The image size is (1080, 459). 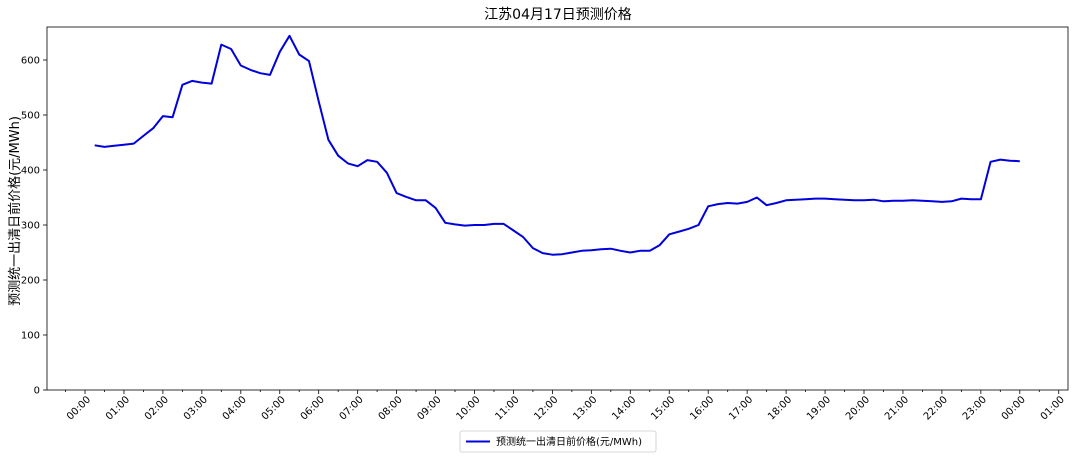 What do you see at coordinates (352, 408) in the screenshot?
I see `x-tick-label: 07:00` at bounding box center [352, 408].